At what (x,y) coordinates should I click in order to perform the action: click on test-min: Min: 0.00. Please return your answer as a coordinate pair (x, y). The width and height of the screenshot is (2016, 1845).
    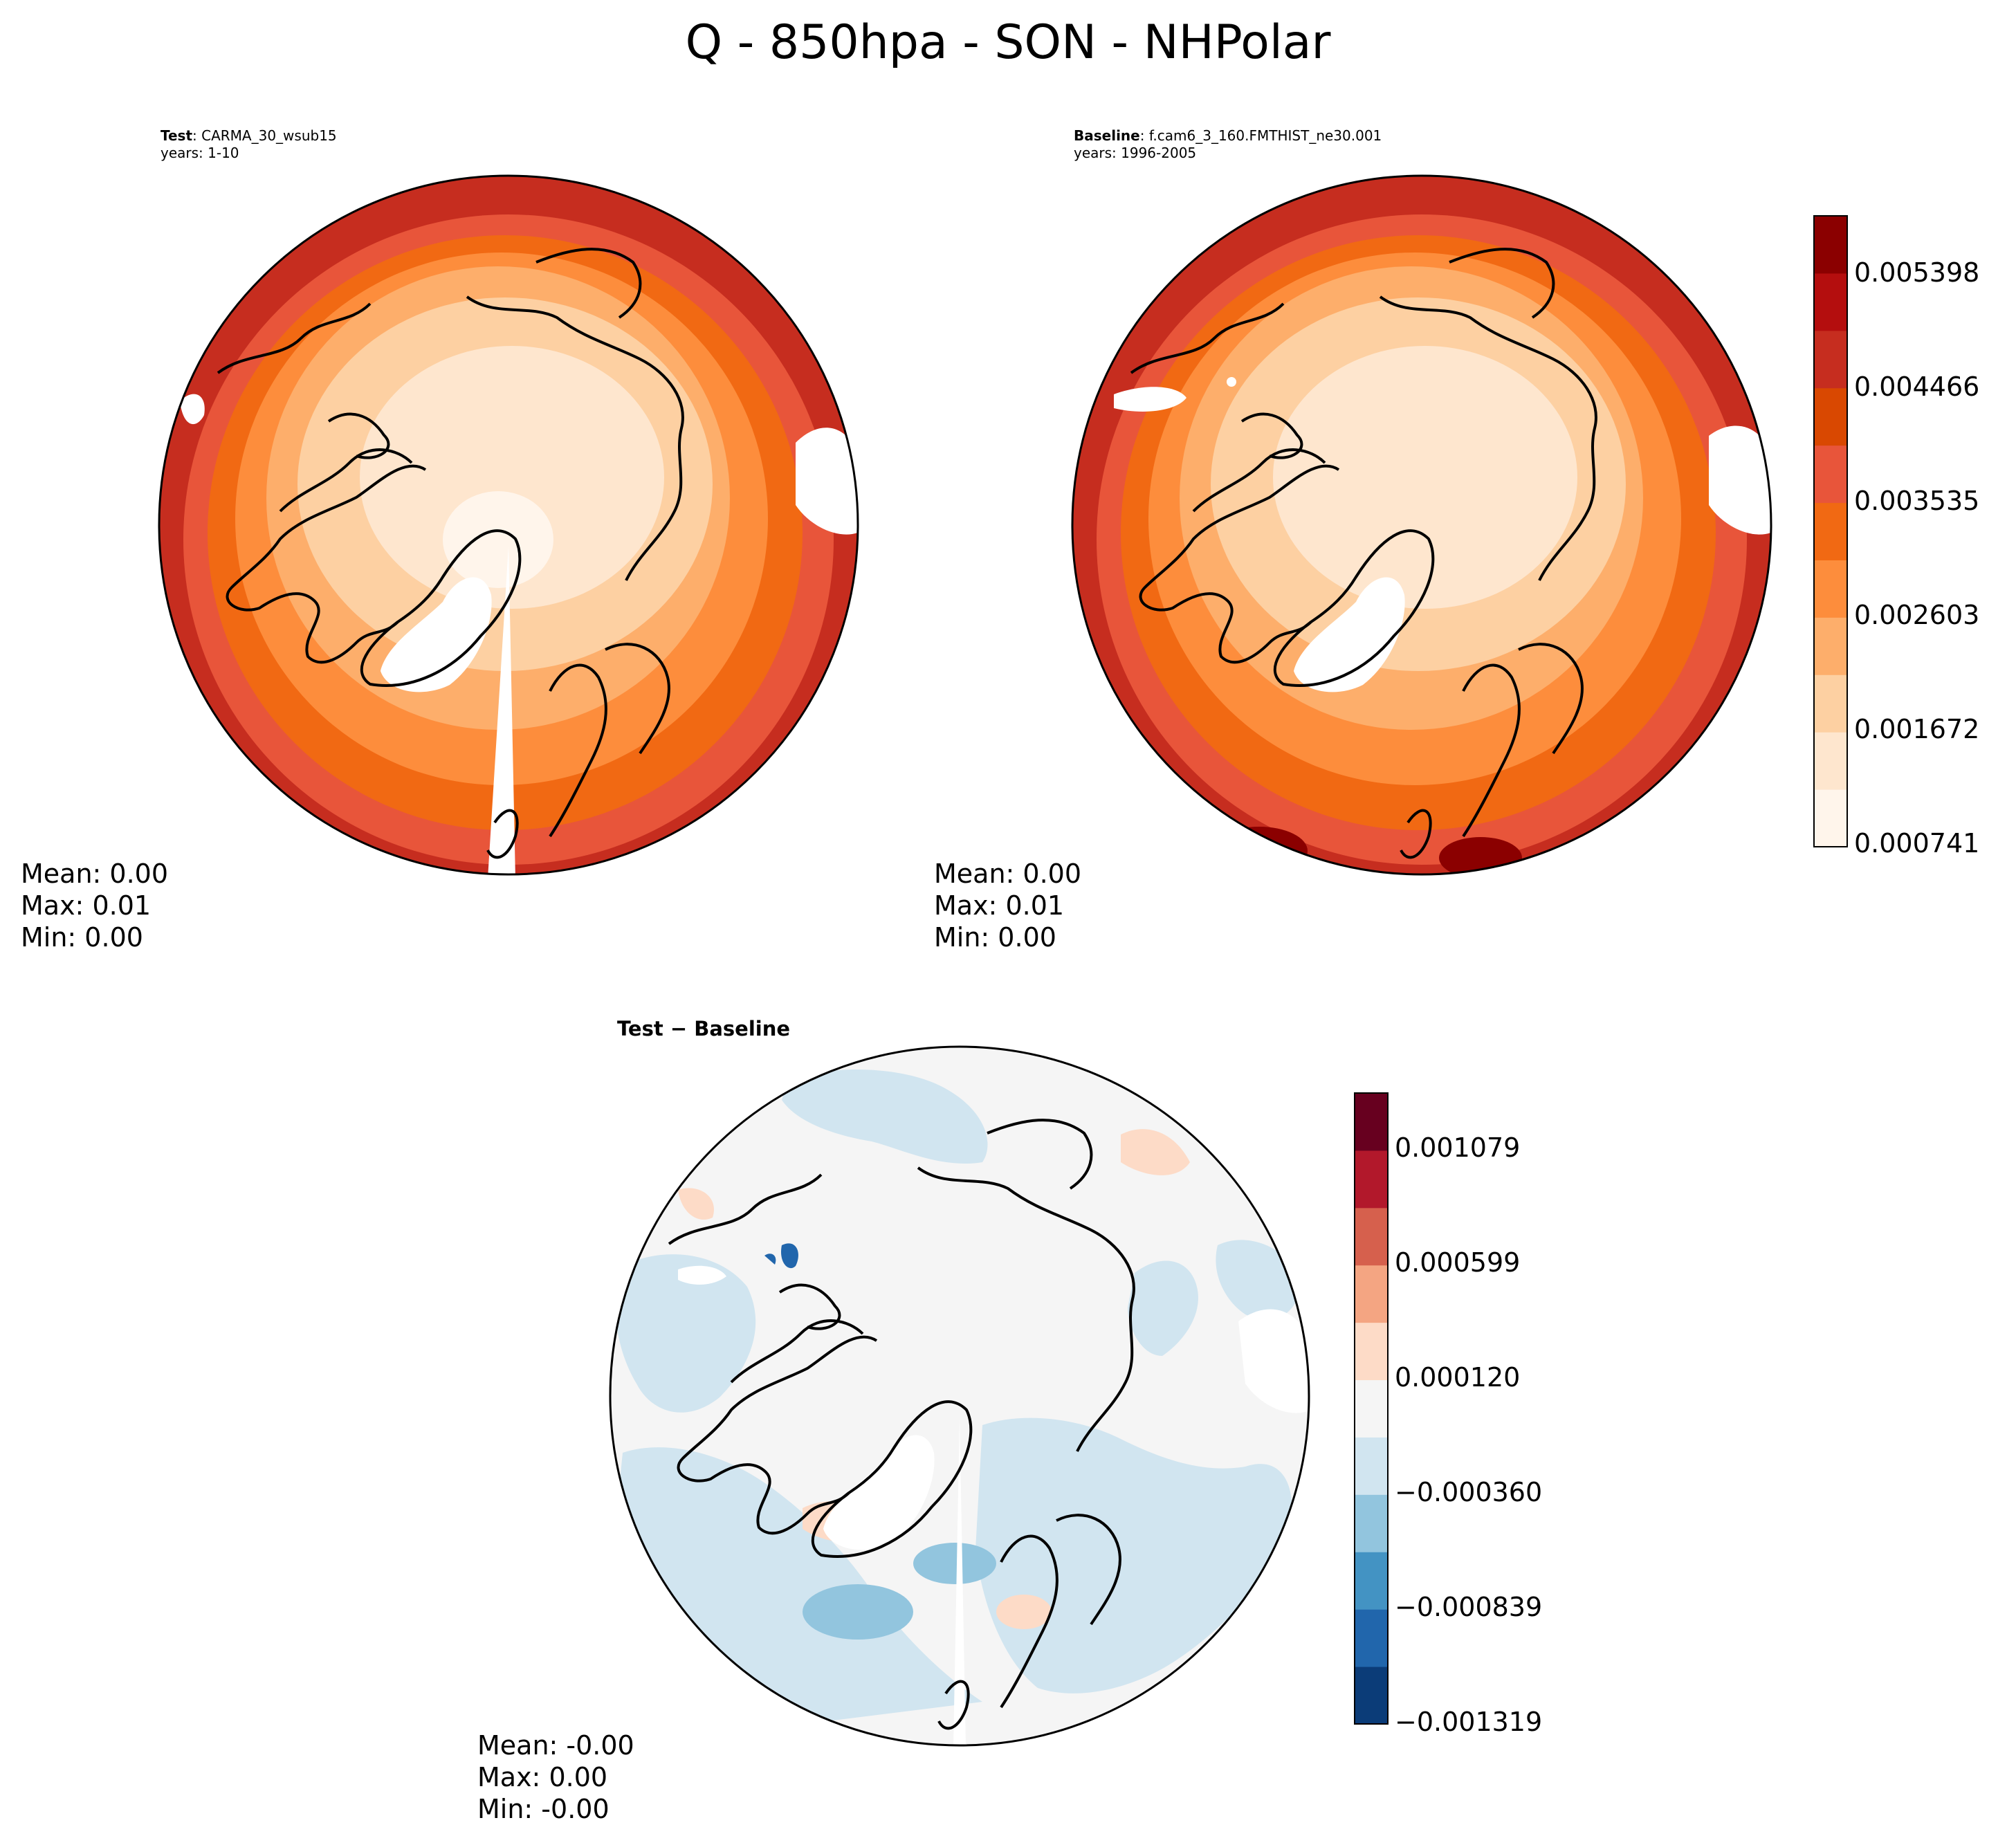
    Looking at the image, I should click on (82, 938).